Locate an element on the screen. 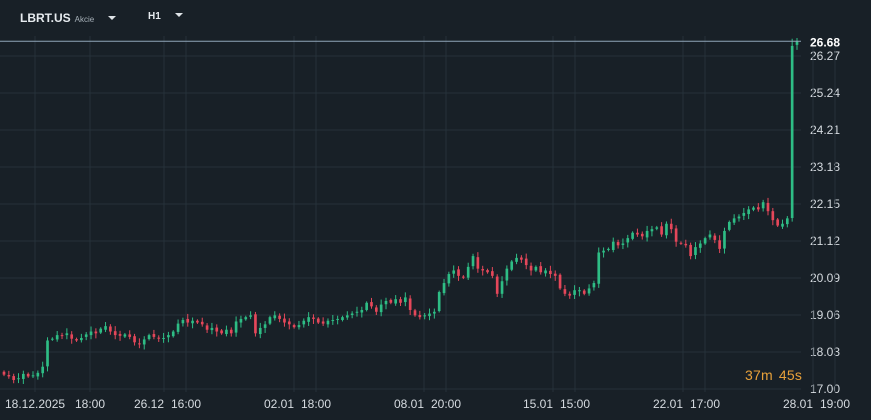  timeframe-selector: H1 is located at coordinates (165, 16).